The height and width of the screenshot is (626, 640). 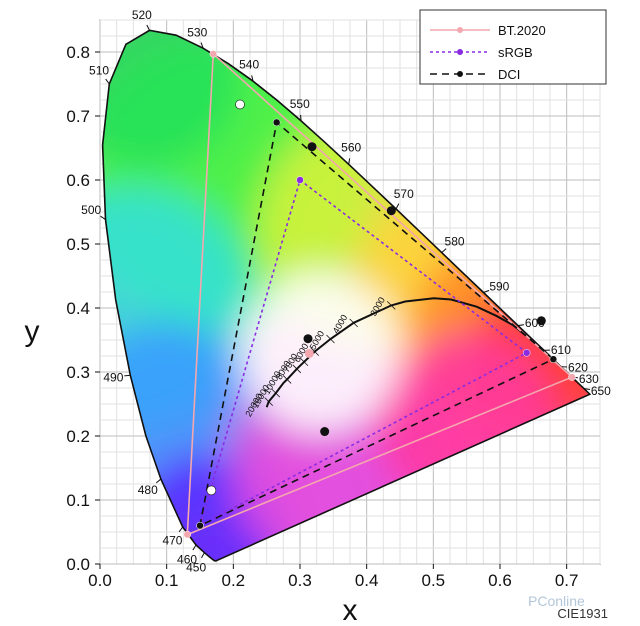 I want to click on y-tick-label: 0.4, so click(x=78, y=308).